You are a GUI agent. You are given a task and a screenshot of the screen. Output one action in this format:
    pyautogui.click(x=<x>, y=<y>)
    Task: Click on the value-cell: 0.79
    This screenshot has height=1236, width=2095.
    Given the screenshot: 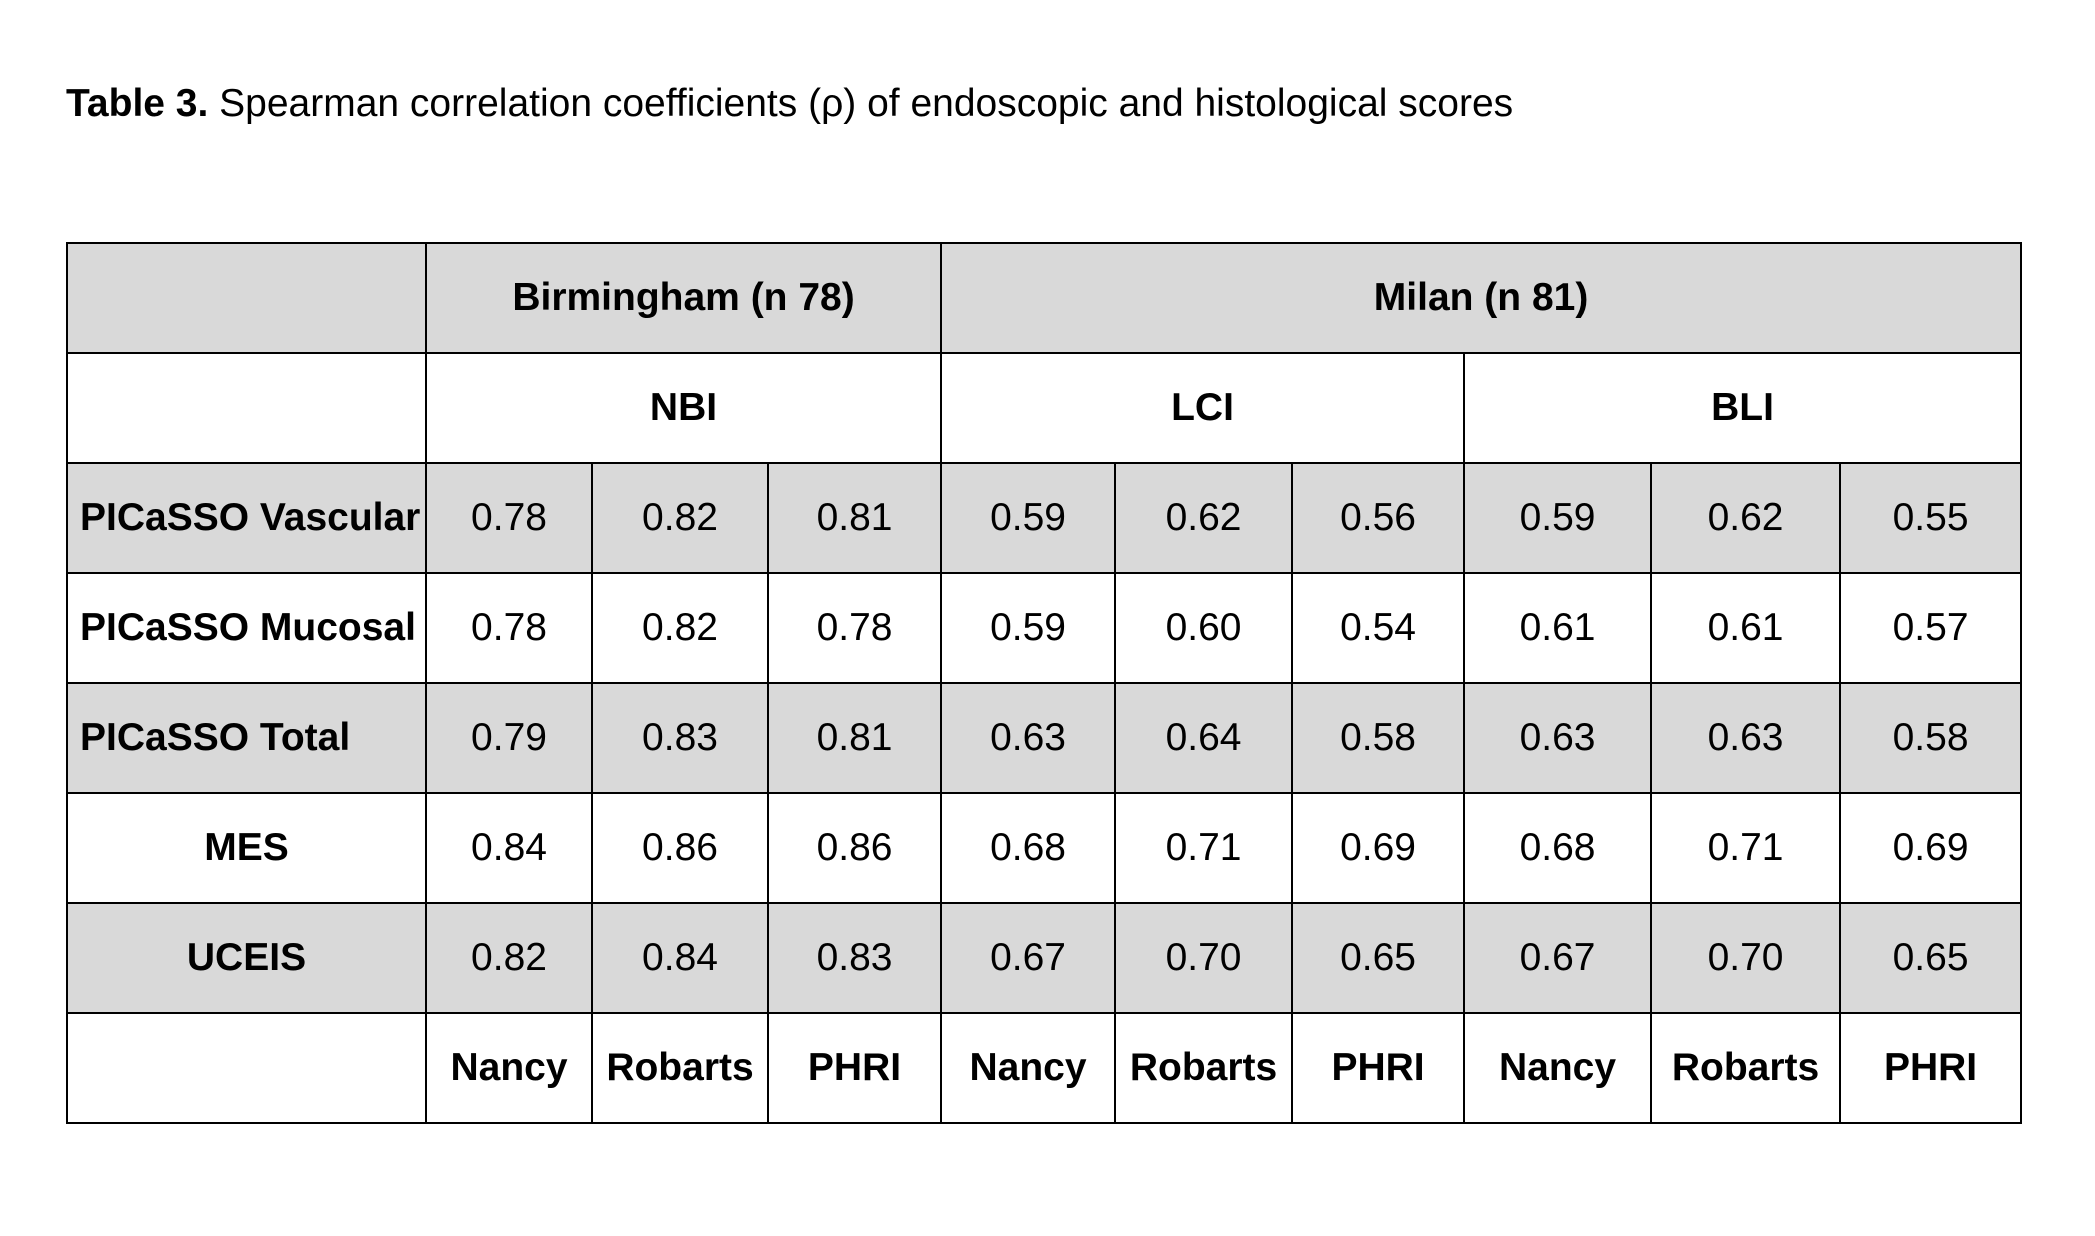 What is the action you would take?
    pyautogui.click(x=509, y=738)
    